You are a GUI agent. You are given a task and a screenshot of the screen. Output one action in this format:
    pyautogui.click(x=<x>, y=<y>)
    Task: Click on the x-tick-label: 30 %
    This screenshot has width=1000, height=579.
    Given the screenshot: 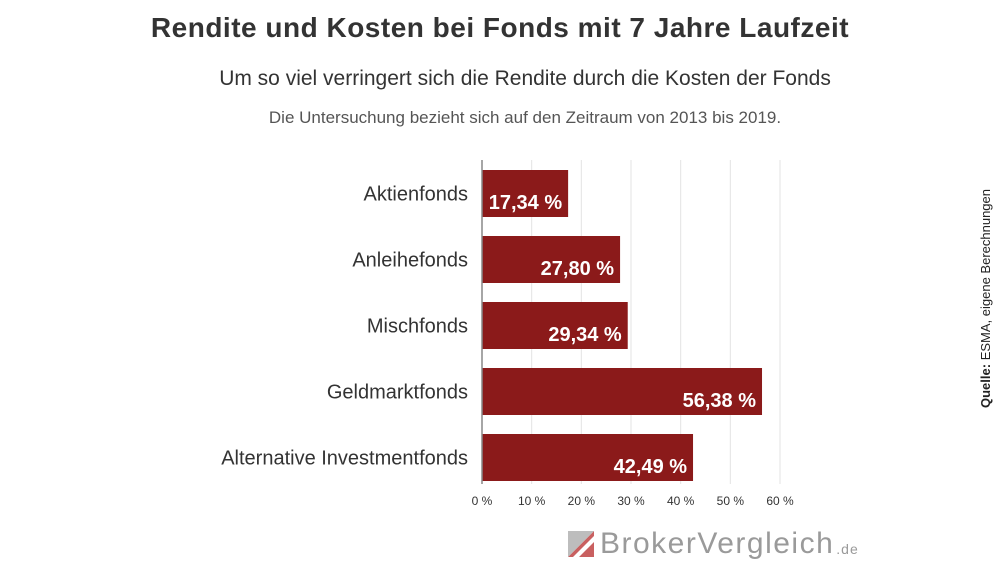 What is the action you would take?
    pyautogui.click(x=631, y=501)
    